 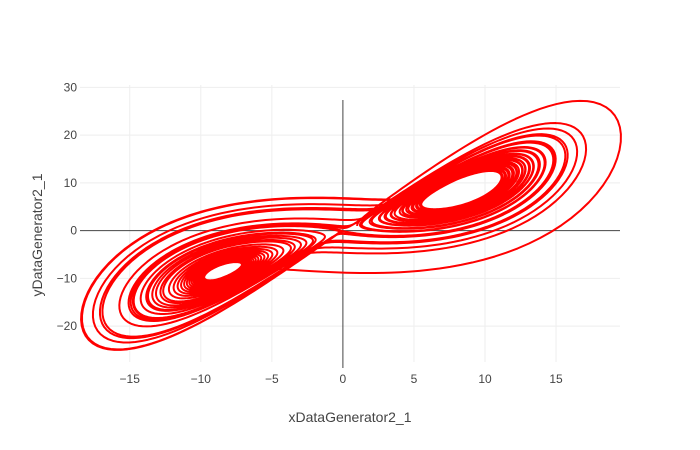 I want to click on x-tick-label: −10, so click(x=201, y=379).